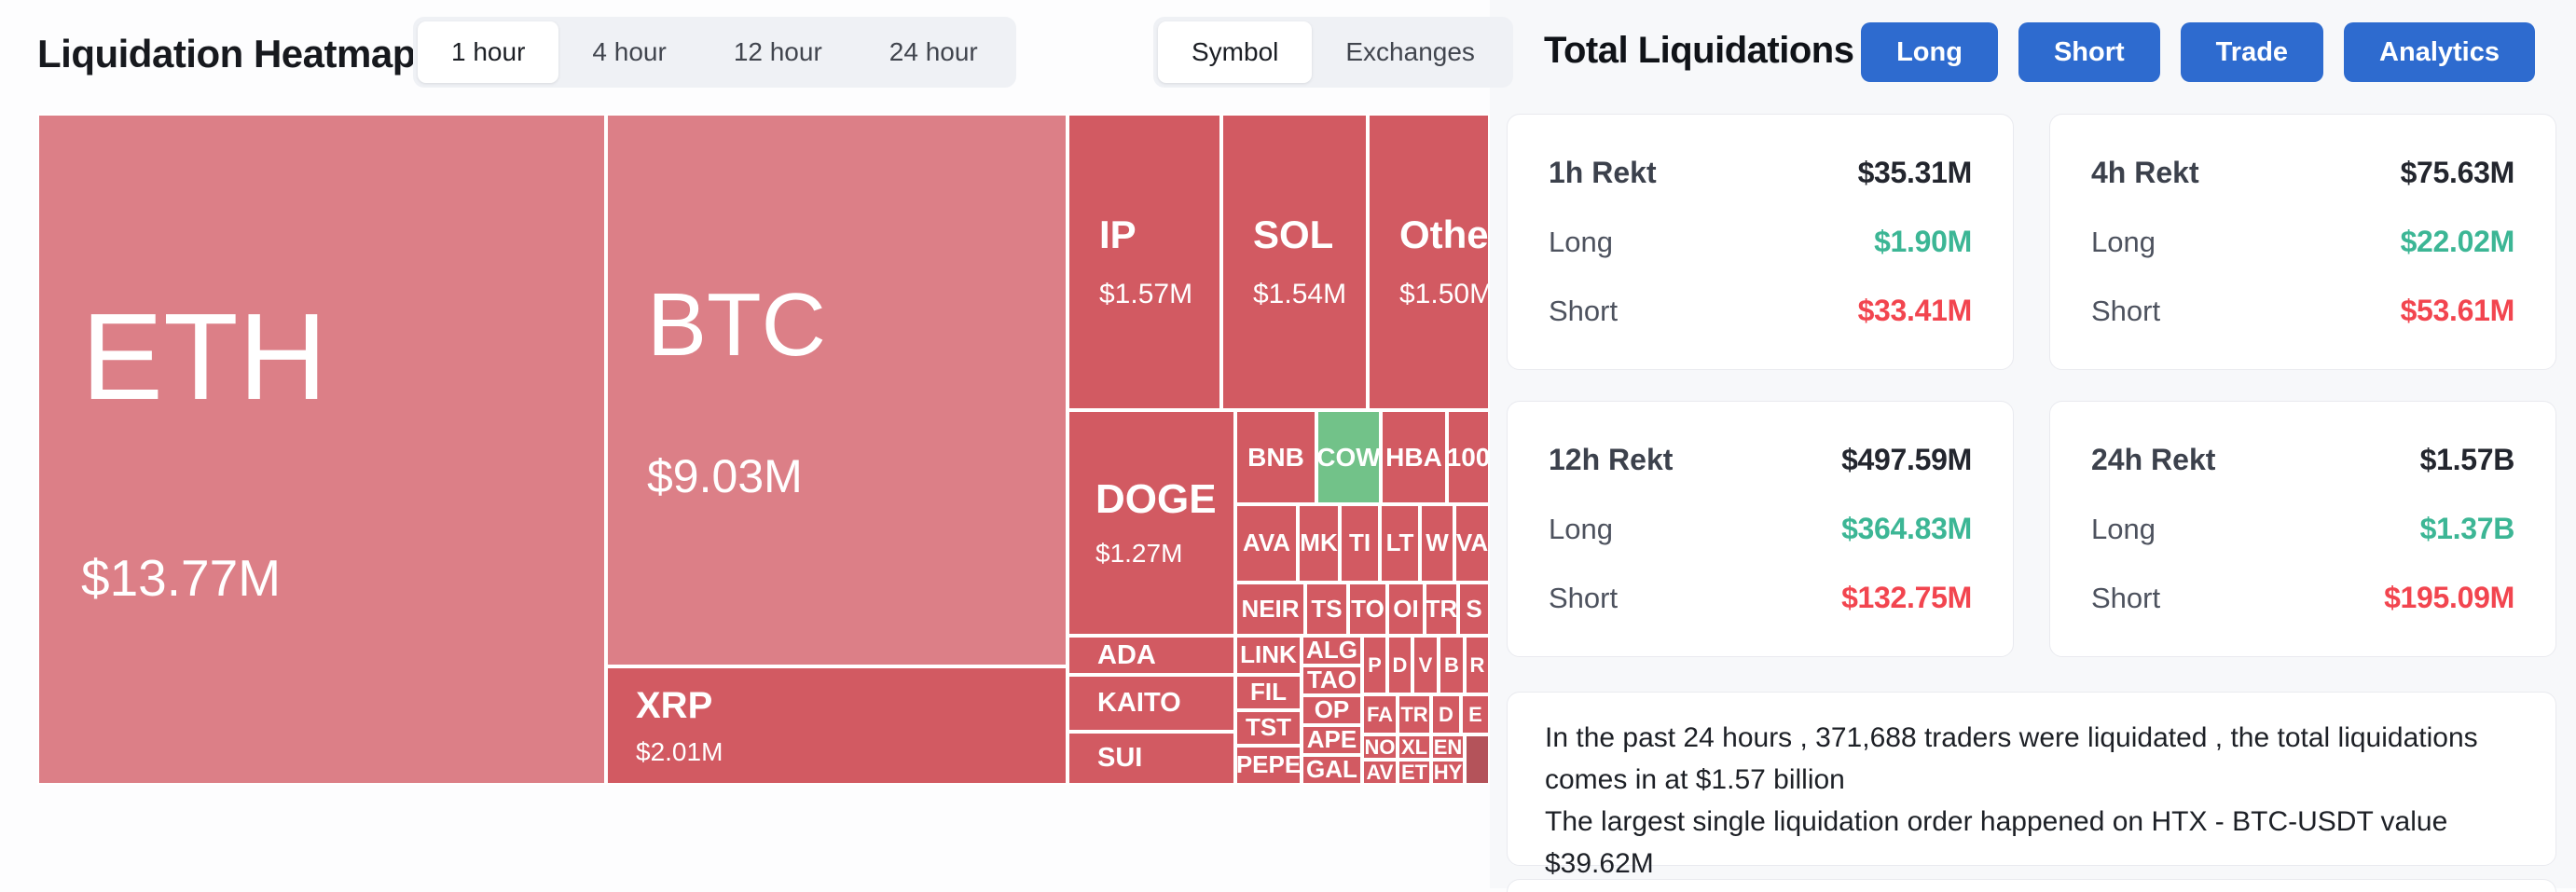 This screenshot has width=2576, height=892. Describe the element at coordinates (1151, 523) in the screenshot. I see `heatmap-cell-doge: DOGE $1.27M` at that location.